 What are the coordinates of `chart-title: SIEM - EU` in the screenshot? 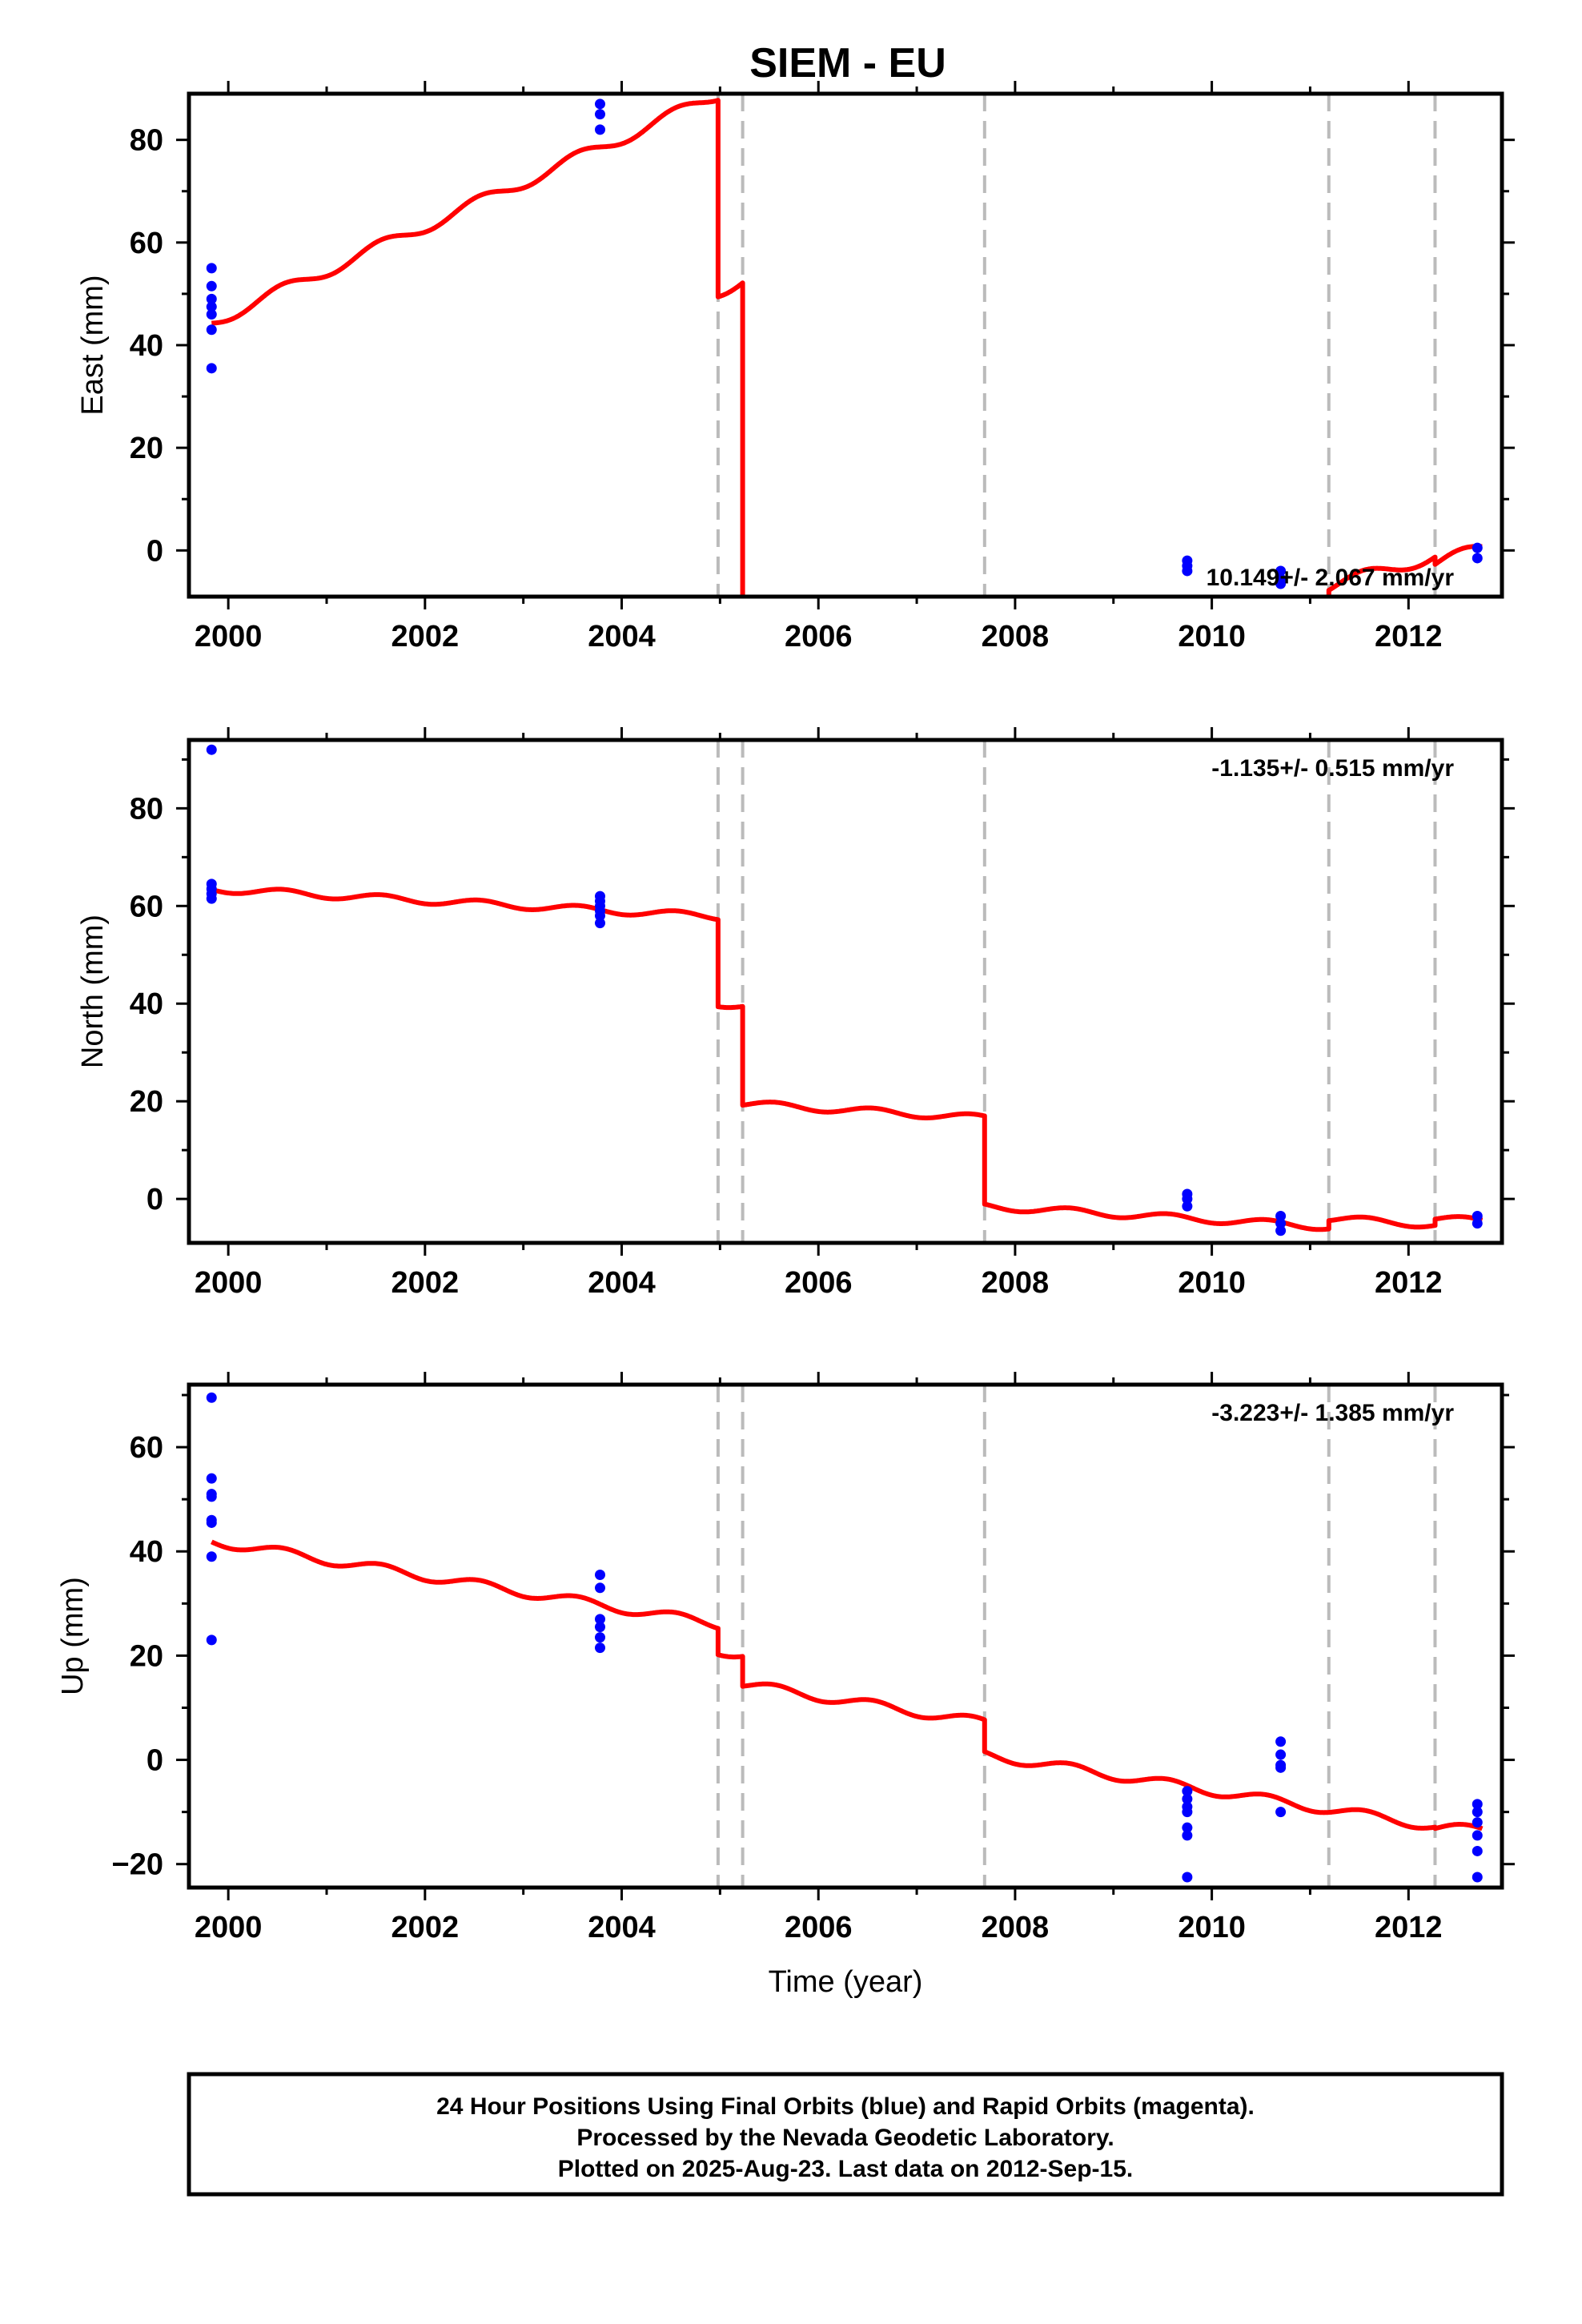 It's located at (847, 63).